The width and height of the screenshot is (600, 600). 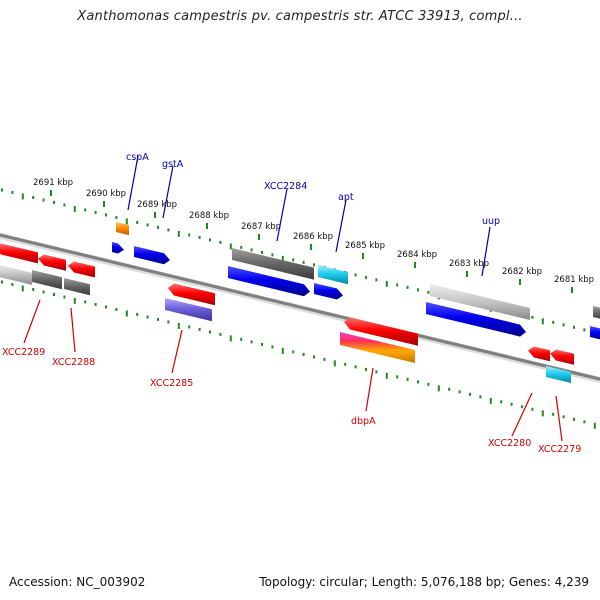 What do you see at coordinates (73, 362) in the screenshot?
I see `gene-label-xcc2288: XCC2288` at bounding box center [73, 362].